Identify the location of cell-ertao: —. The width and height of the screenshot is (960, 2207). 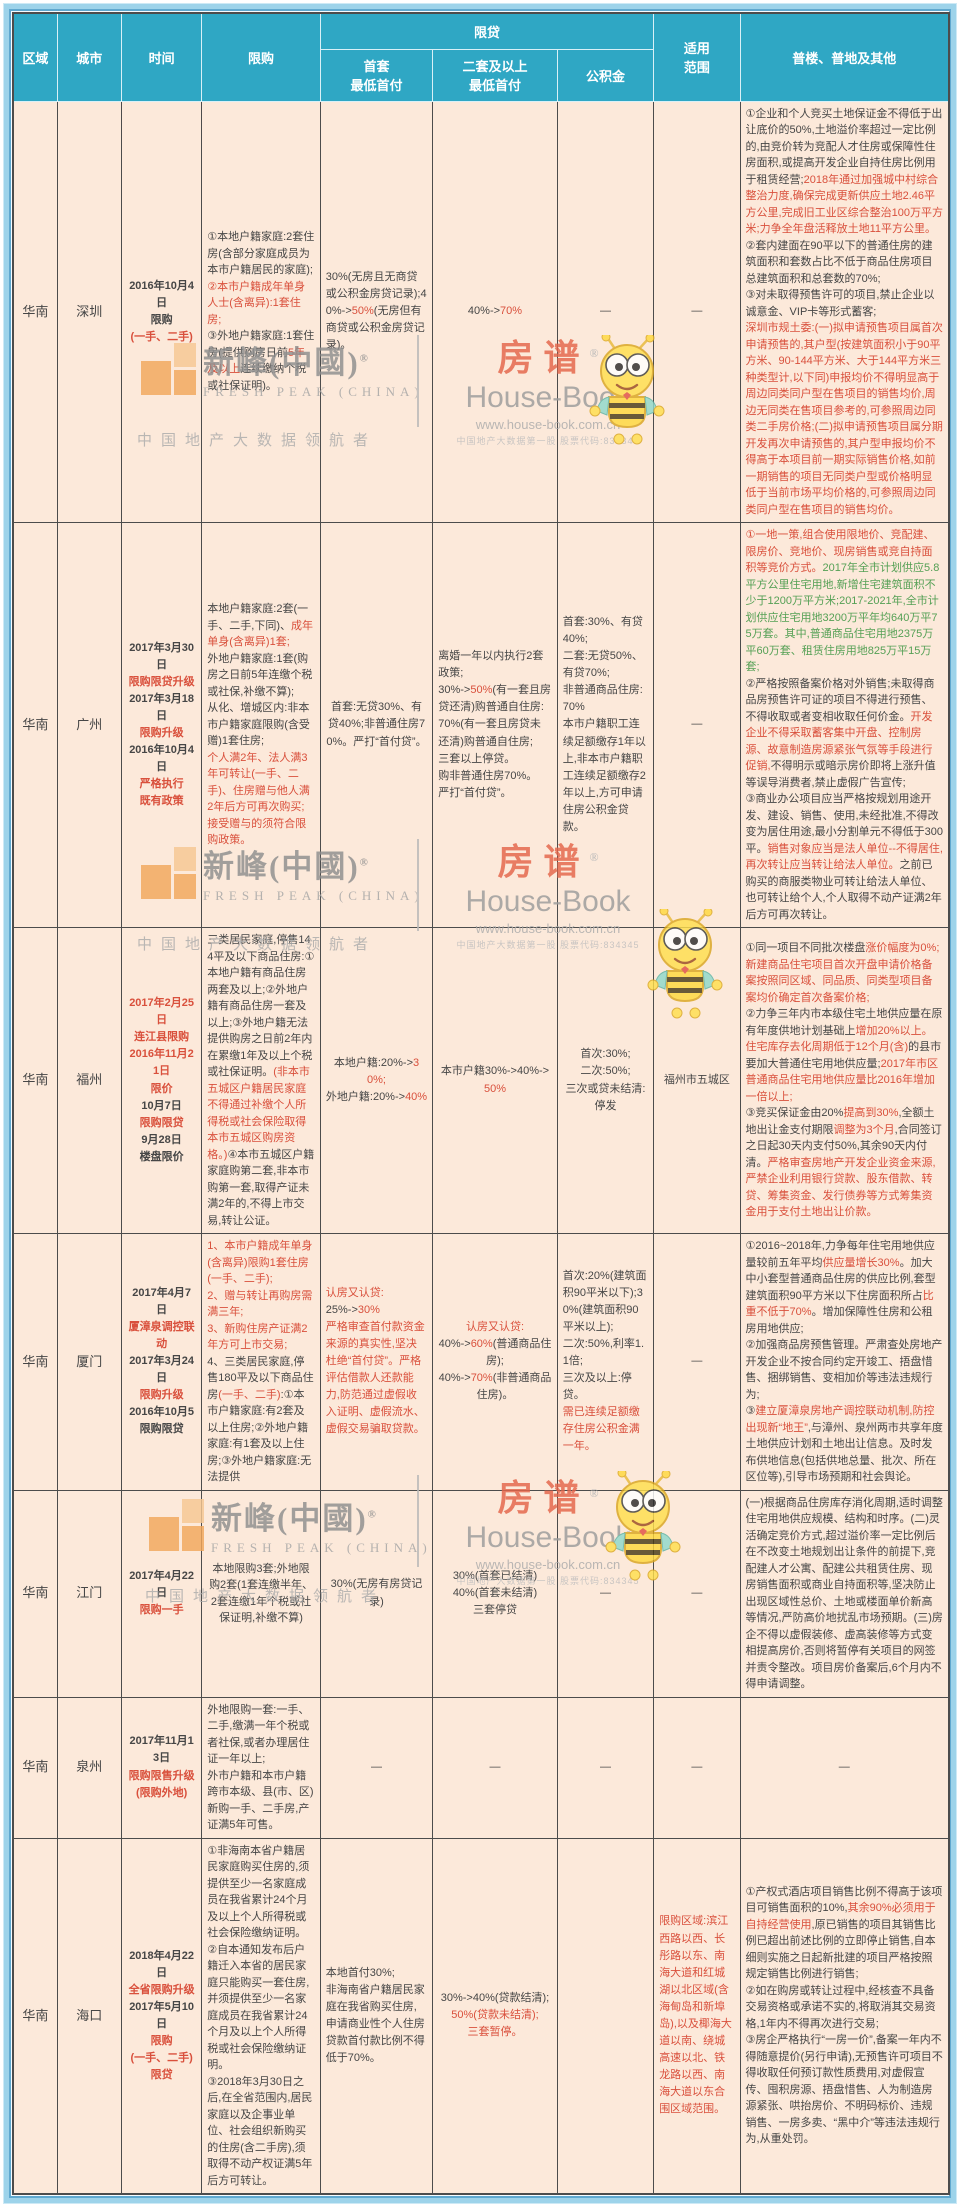
(495, 1767).